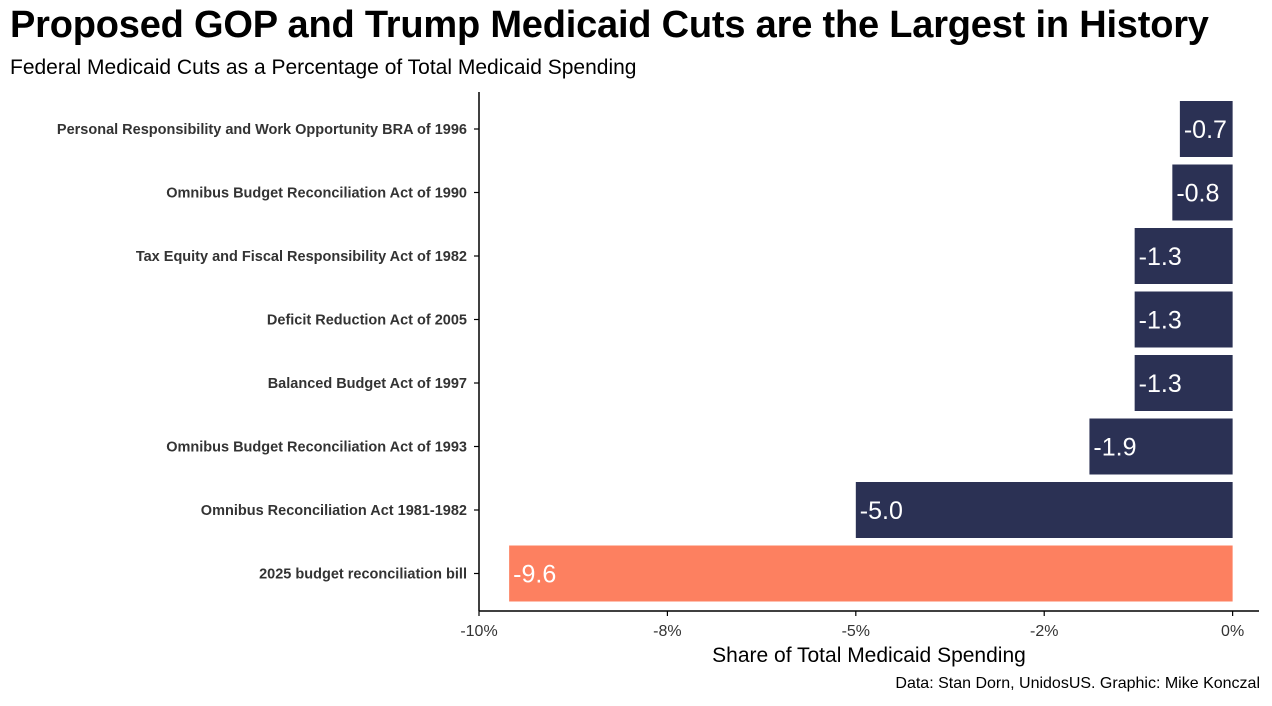  I want to click on value-label-3: -1.3, so click(1160, 257).